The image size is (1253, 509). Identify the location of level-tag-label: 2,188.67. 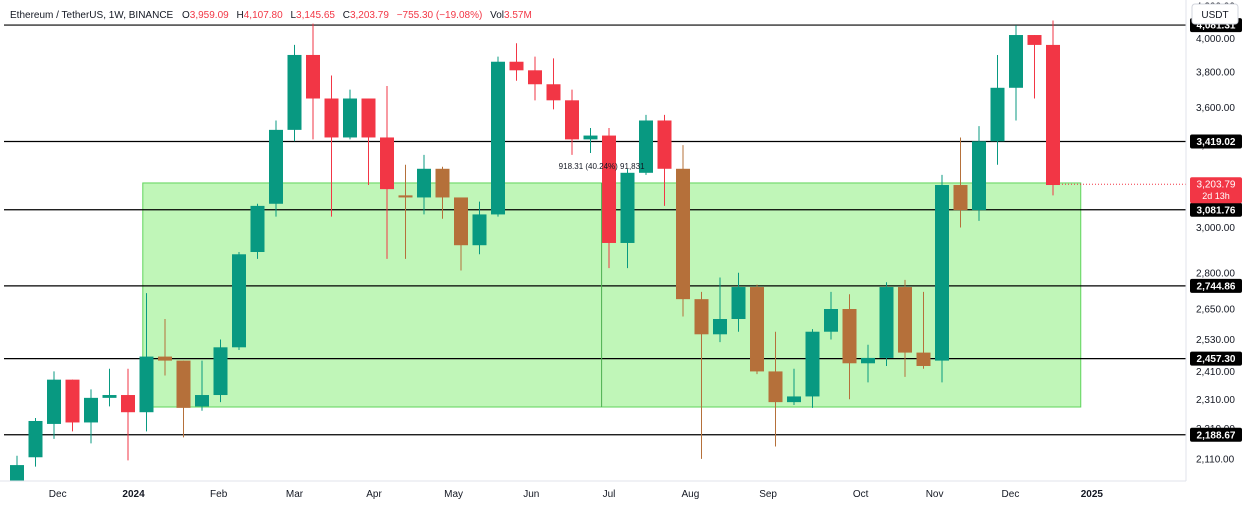
(1216, 435).